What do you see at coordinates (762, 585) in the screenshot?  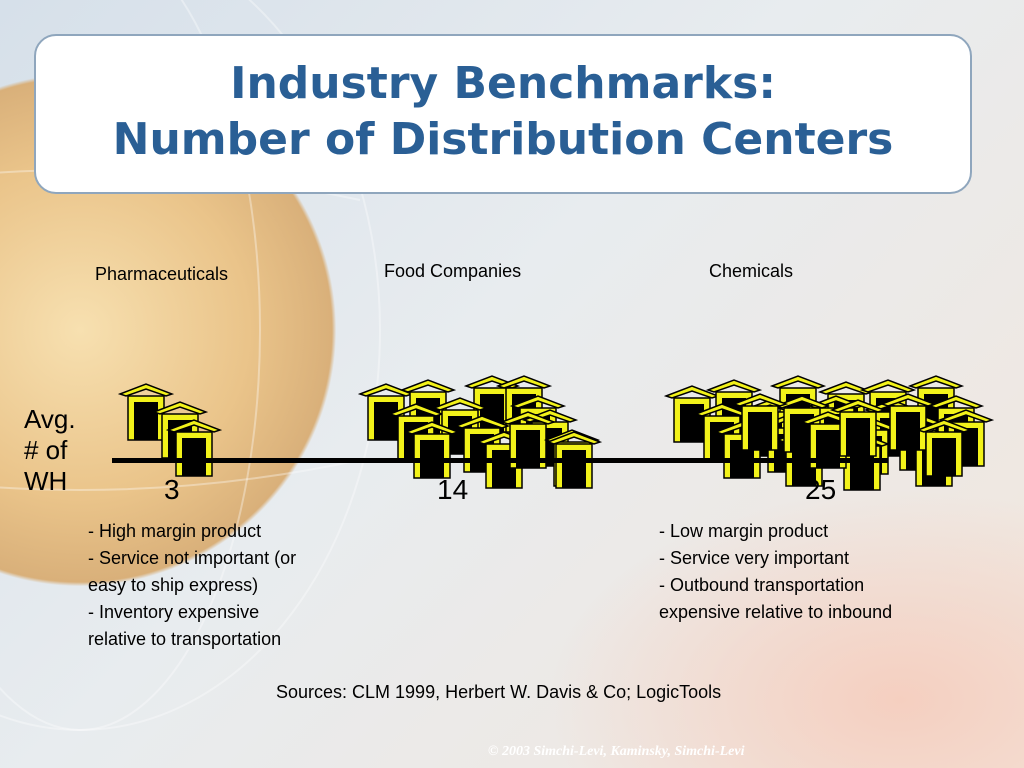 I see `note-right-3: - Outbound transportation` at bounding box center [762, 585].